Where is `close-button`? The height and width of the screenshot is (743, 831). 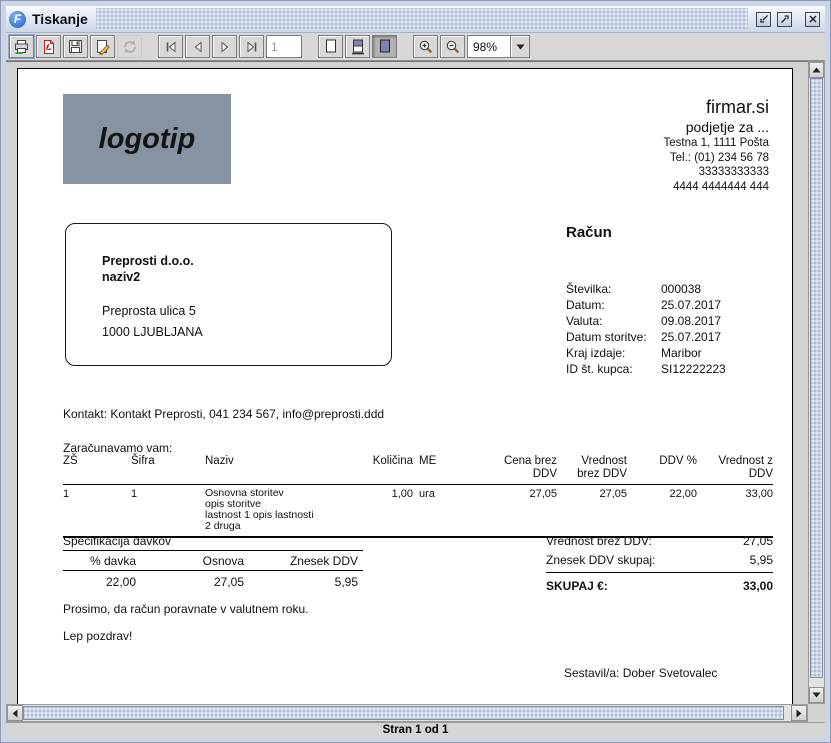
close-button is located at coordinates (812, 19).